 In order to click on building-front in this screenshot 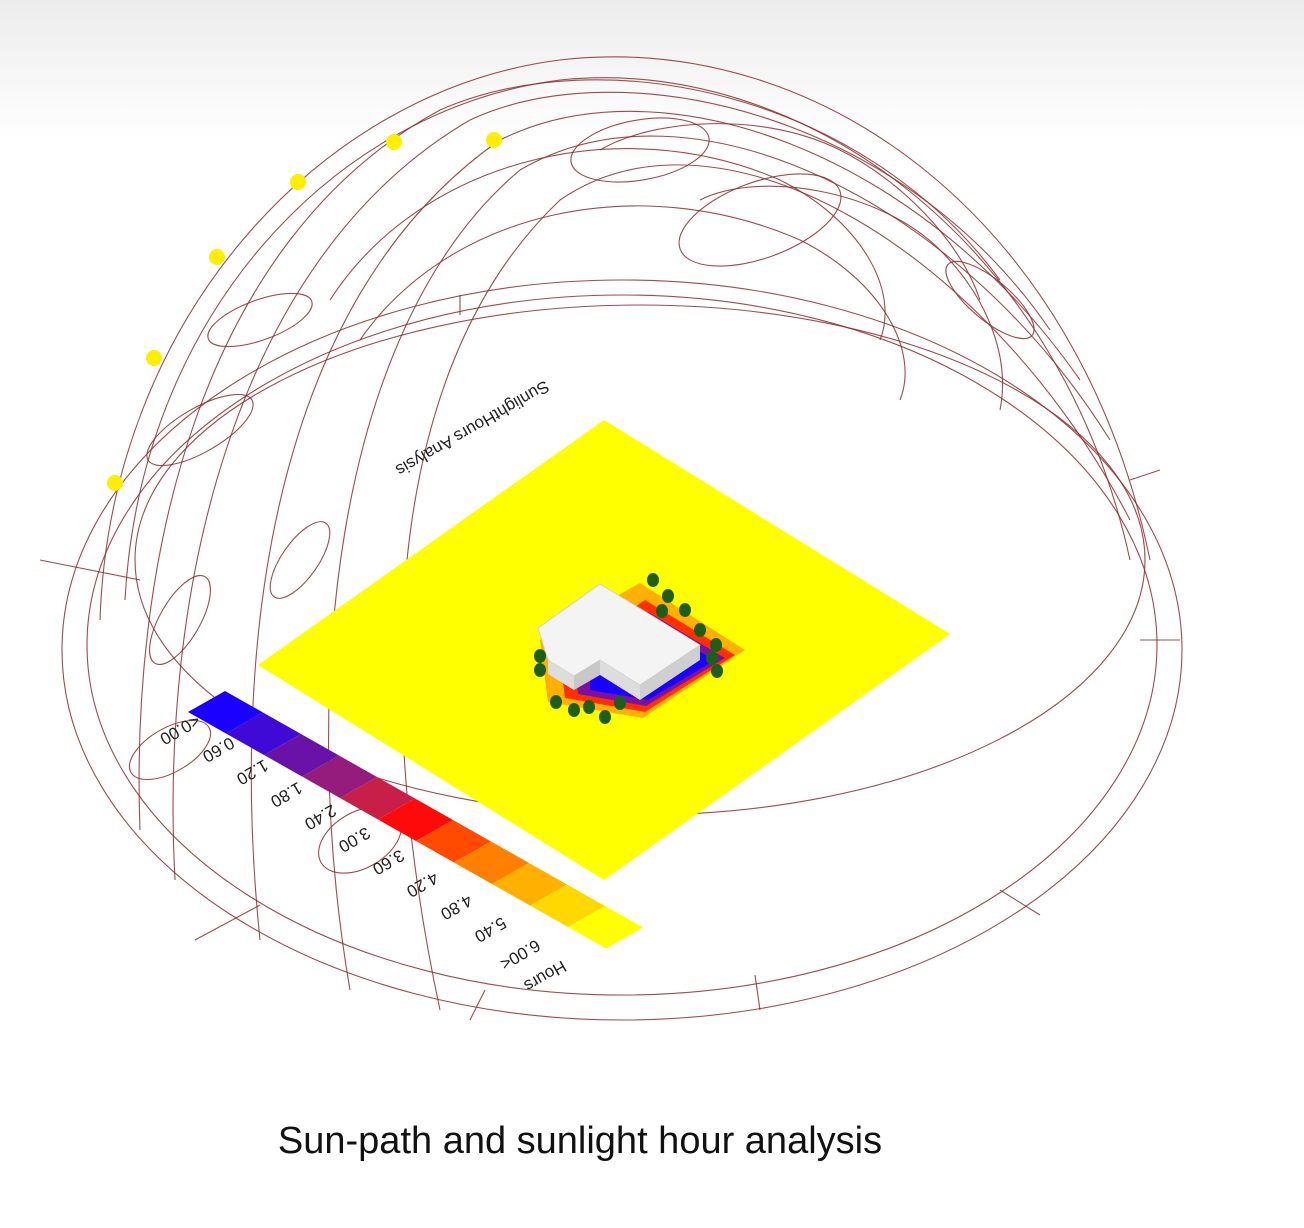, I will do `click(670, 672)`.